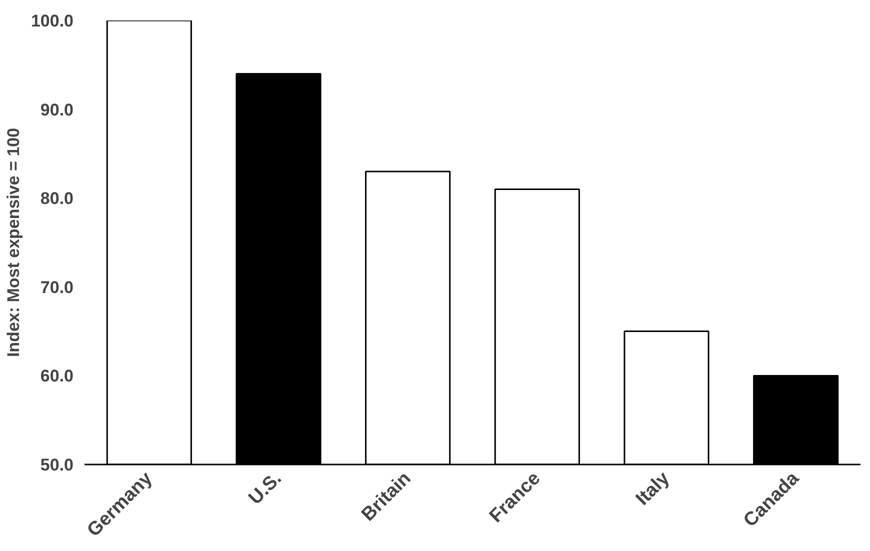  I want to click on y-tick-label: 70.0, so click(57, 287).